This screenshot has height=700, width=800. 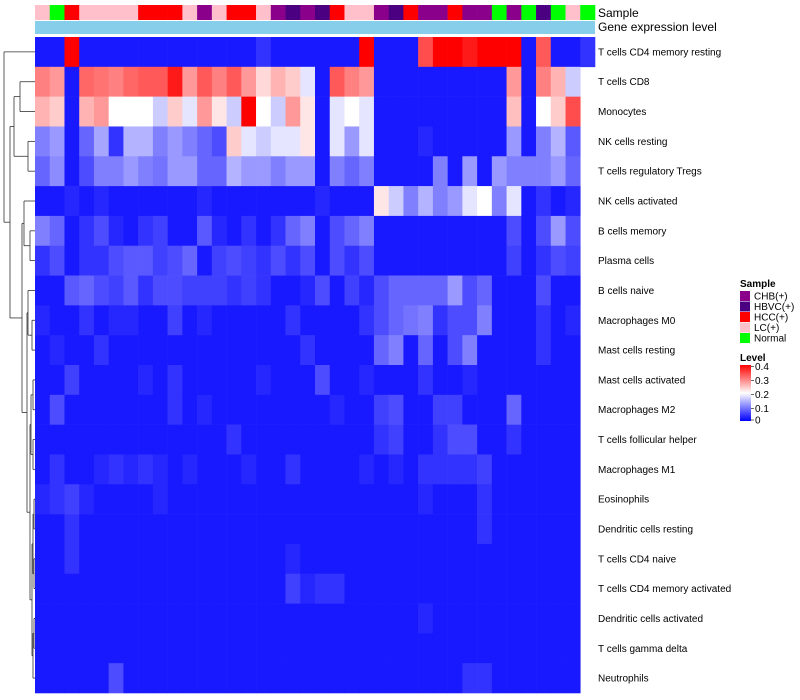 What do you see at coordinates (745, 393) in the screenshot?
I see `level-gradient-bar` at bounding box center [745, 393].